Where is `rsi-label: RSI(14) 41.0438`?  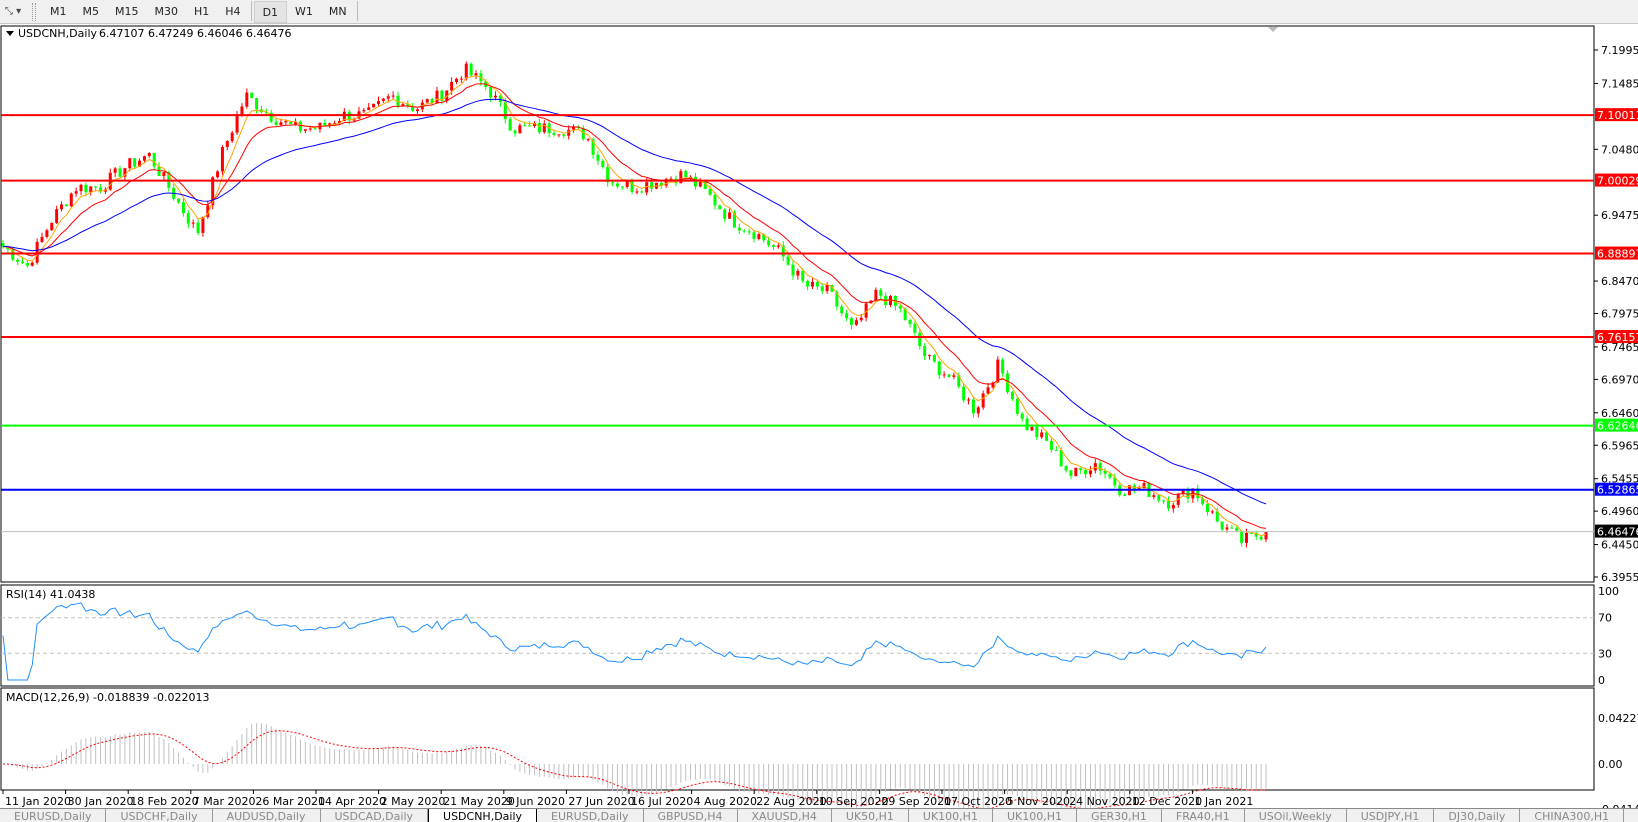
rsi-label: RSI(14) 41.0438 is located at coordinates (50, 594).